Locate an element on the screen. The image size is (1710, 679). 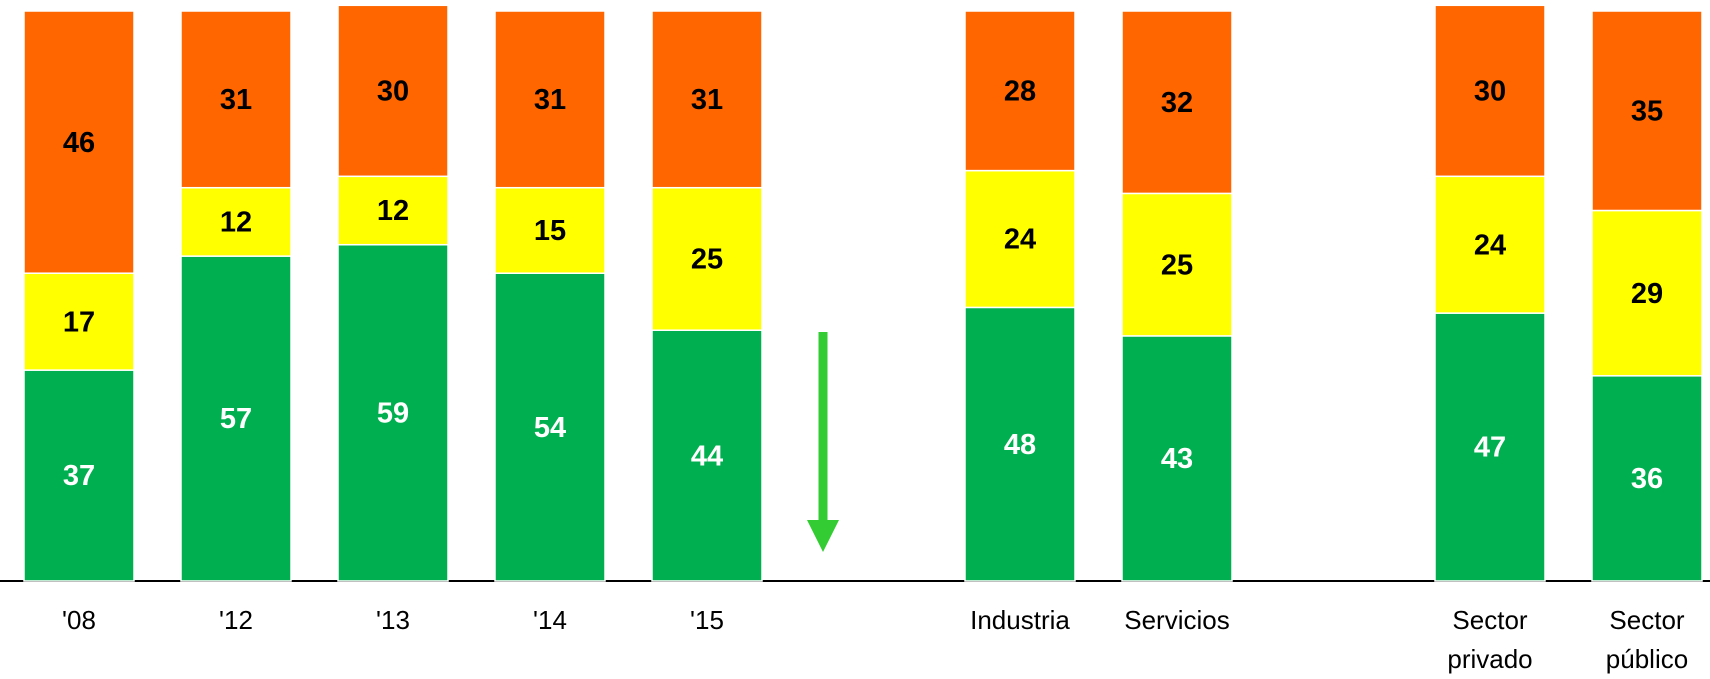
data-label: 37 is located at coordinates (79, 476).